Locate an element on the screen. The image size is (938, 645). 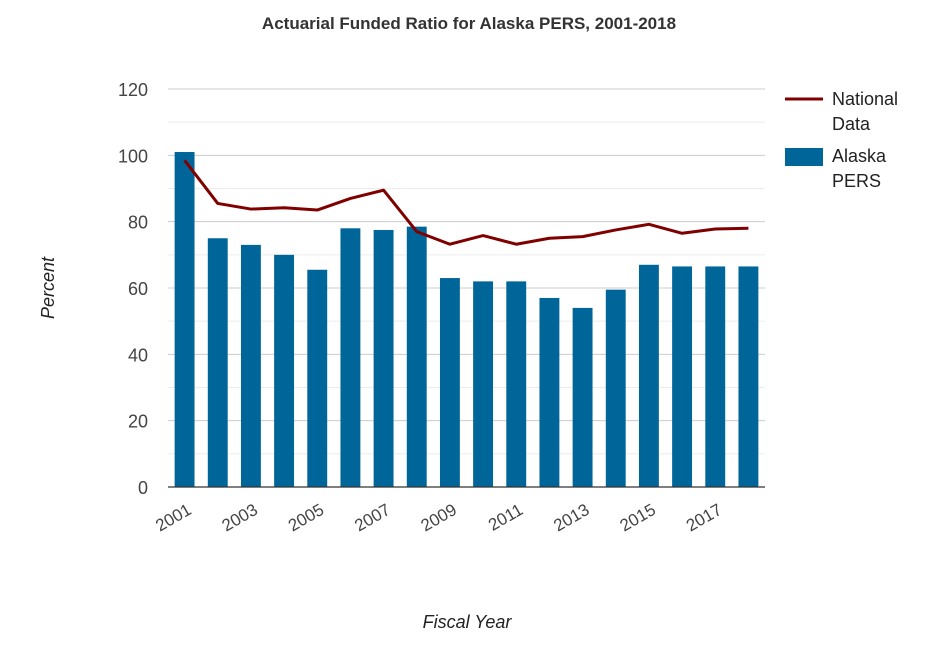
y-tick-label: 0 is located at coordinates (143, 488).